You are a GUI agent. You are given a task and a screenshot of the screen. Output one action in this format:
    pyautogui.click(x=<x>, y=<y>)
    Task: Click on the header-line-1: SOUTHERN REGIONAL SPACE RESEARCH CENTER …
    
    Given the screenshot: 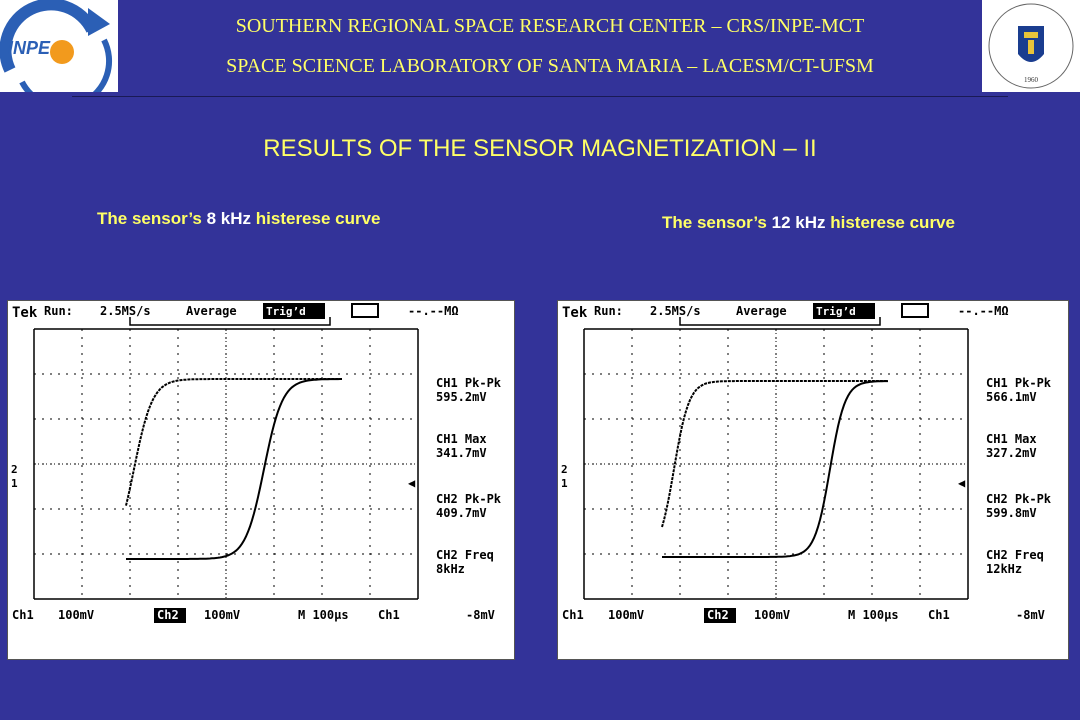 What is the action you would take?
    pyautogui.click(x=550, y=26)
    